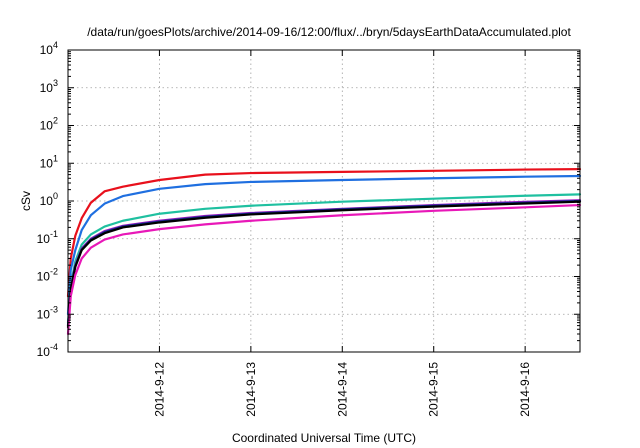  I want to click on y-tick-label: 10⁻¹, so click(47, 237).